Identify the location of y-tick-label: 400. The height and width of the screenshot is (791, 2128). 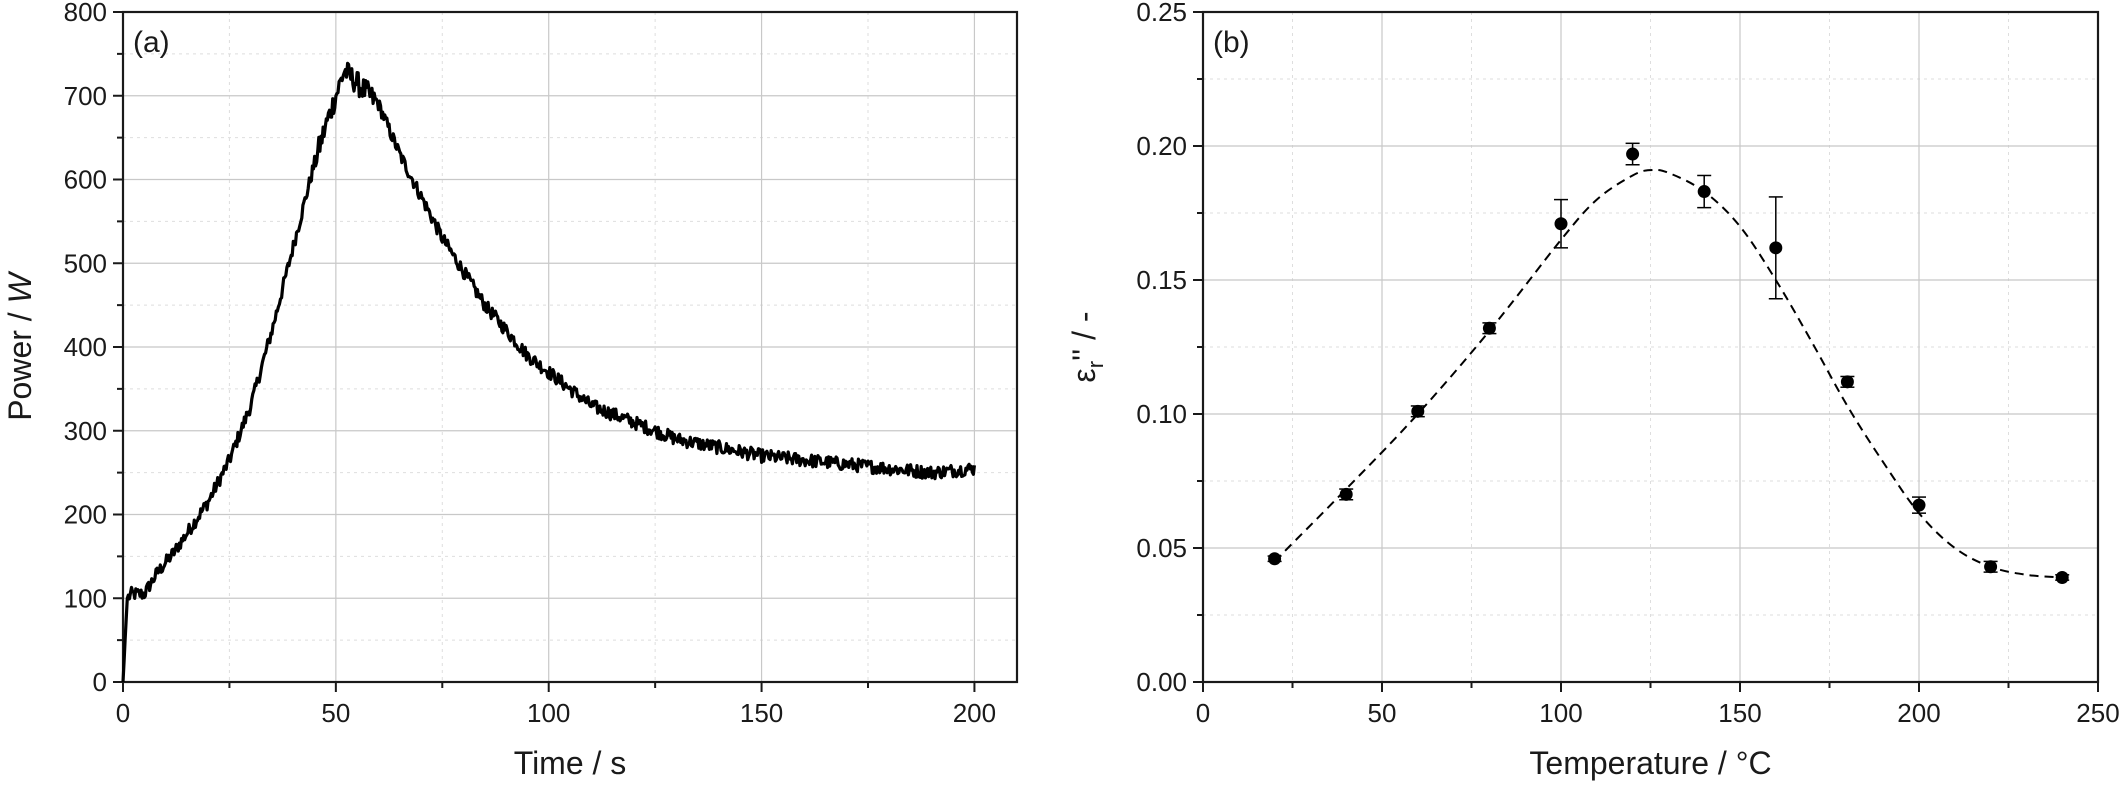
(85, 347).